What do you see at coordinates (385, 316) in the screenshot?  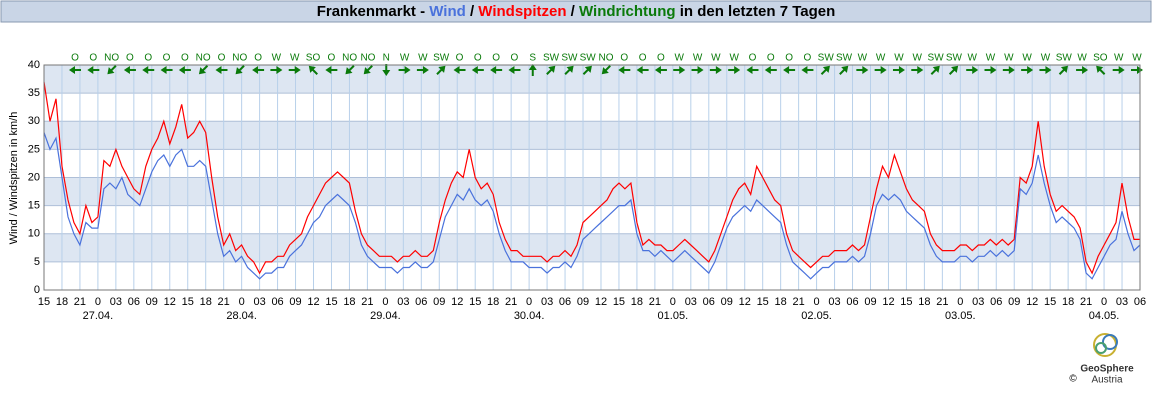 I see `x-date-label: 29.04.` at bounding box center [385, 316].